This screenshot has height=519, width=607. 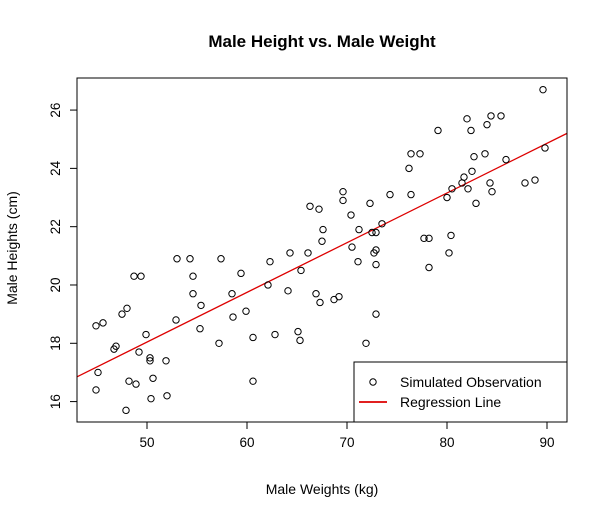 What do you see at coordinates (450, 402) in the screenshot?
I see `legend-label: Regression Line` at bounding box center [450, 402].